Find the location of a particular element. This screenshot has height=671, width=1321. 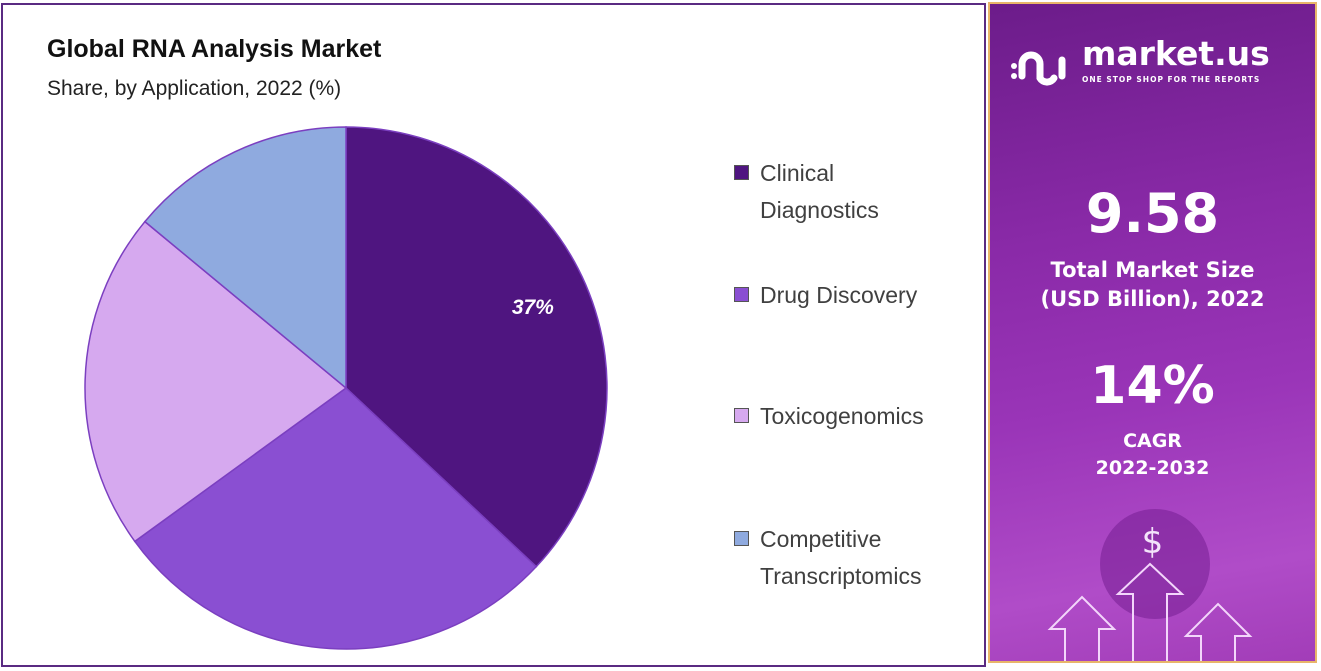

market-size-value: 9.58 is located at coordinates (1152, 213).